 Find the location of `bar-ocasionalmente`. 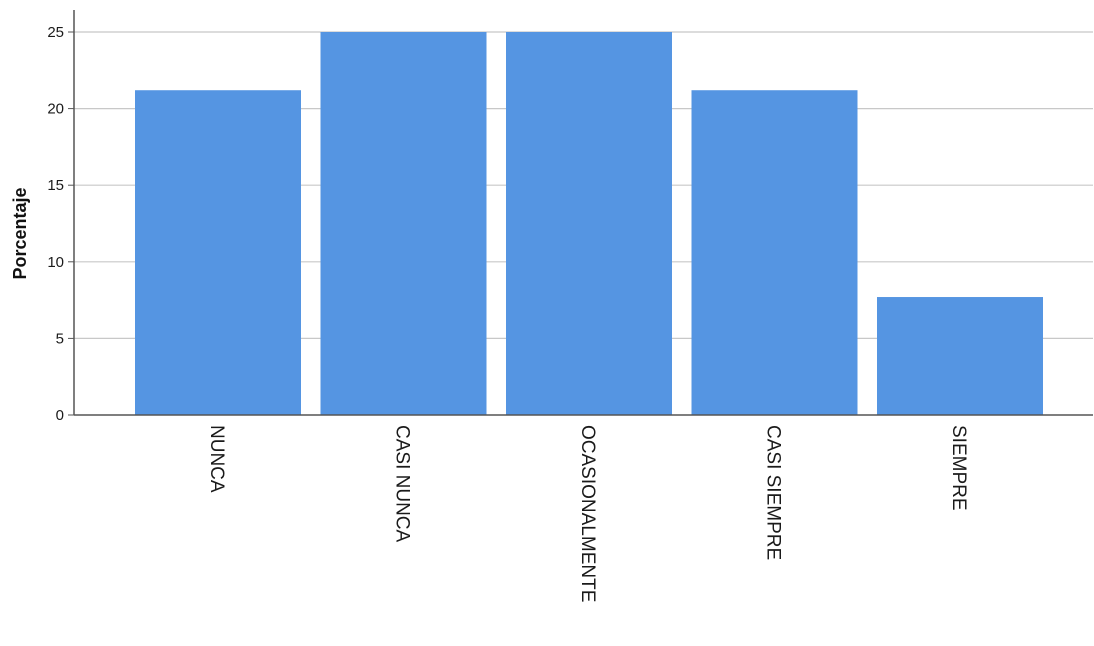

bar-ocasionalmente is located at coordinates (589, 223).